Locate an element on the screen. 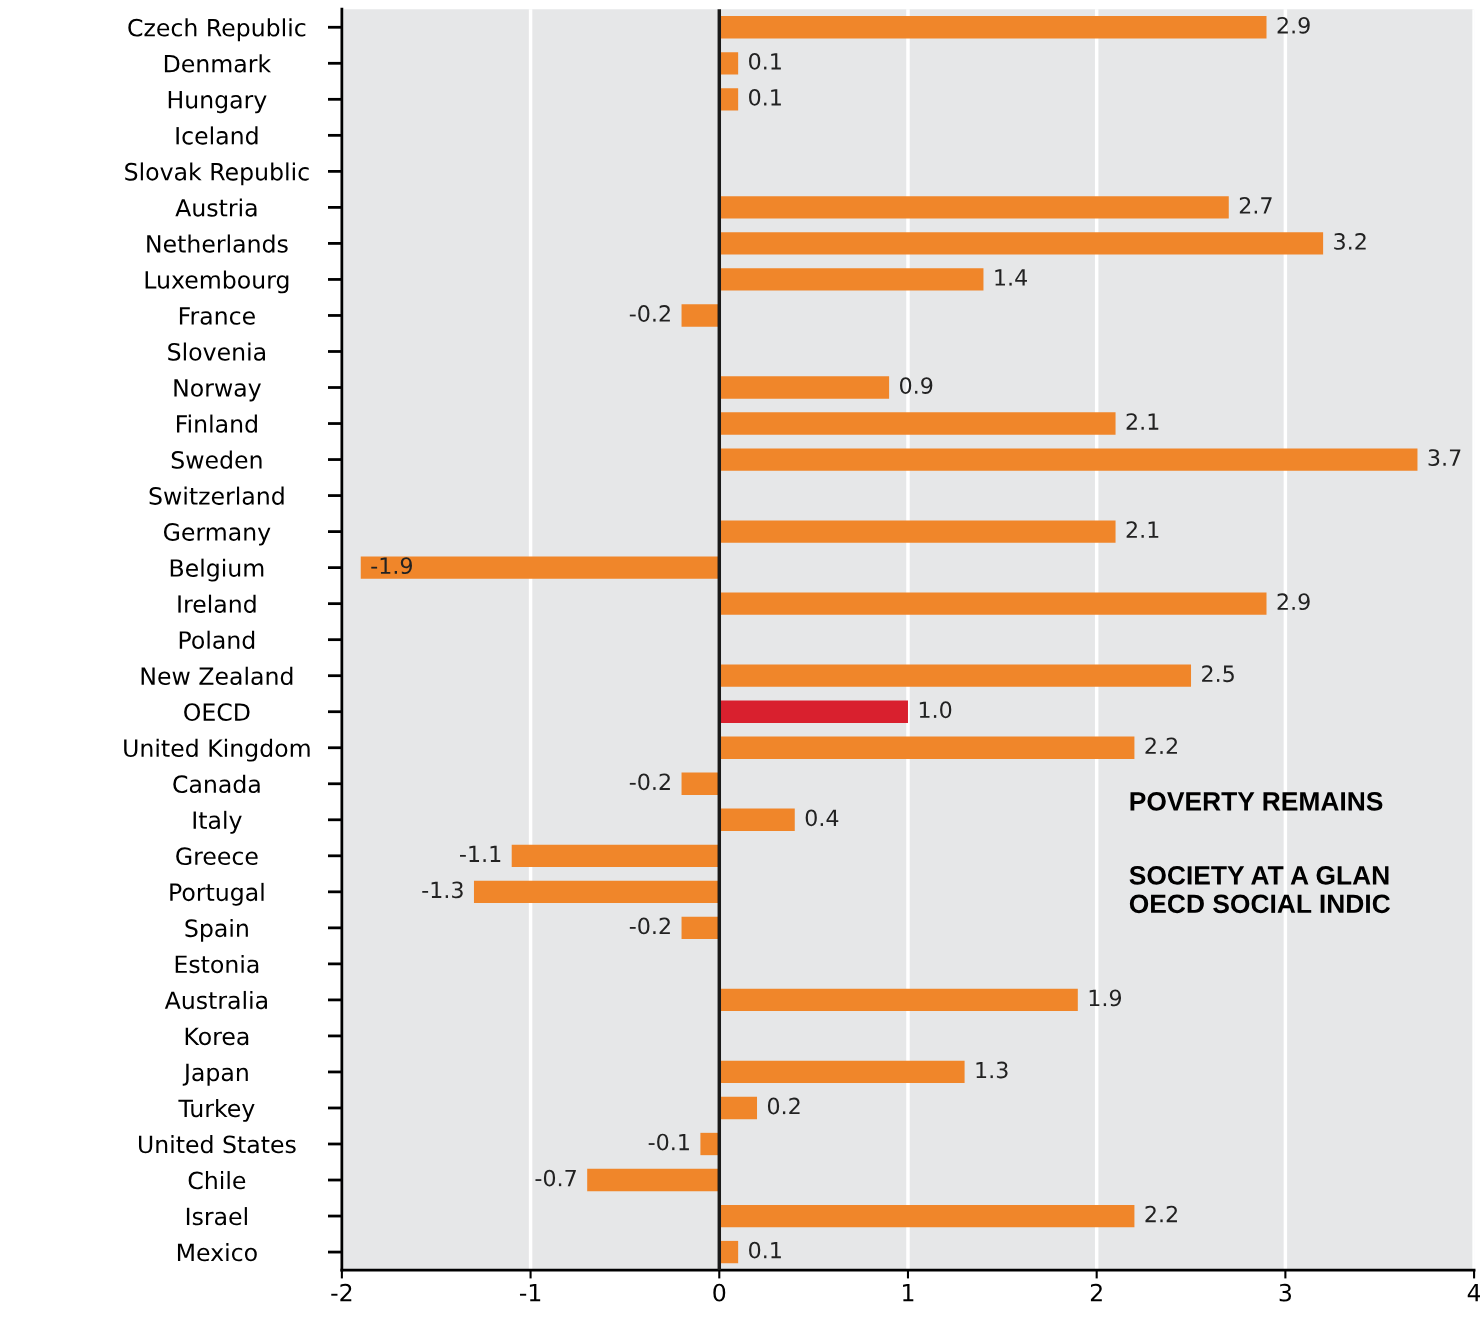 The height and width of the screenshot is (1323, 1480). data-label: 1.0 is located at coordinates (935, 710).